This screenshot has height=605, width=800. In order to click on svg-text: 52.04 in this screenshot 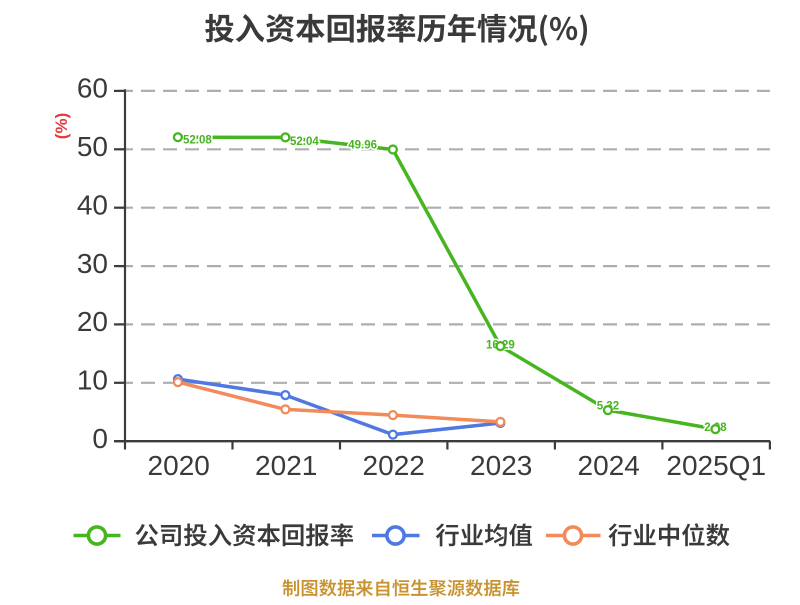, I will do `click(304, 142)`.